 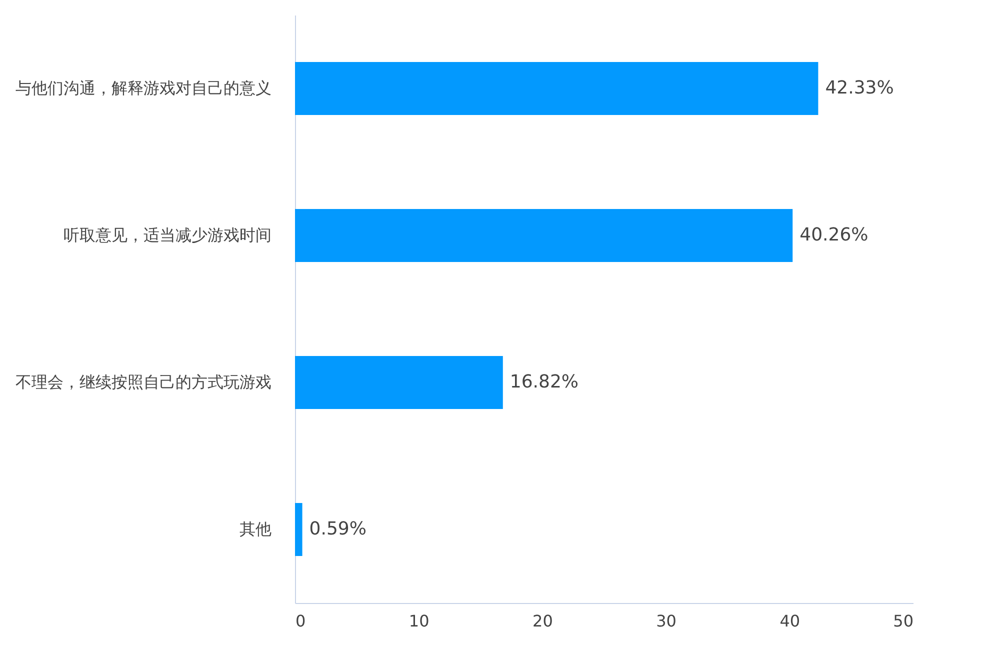 I want to click on x-tick-label: 10, so click(x=419, y=621).